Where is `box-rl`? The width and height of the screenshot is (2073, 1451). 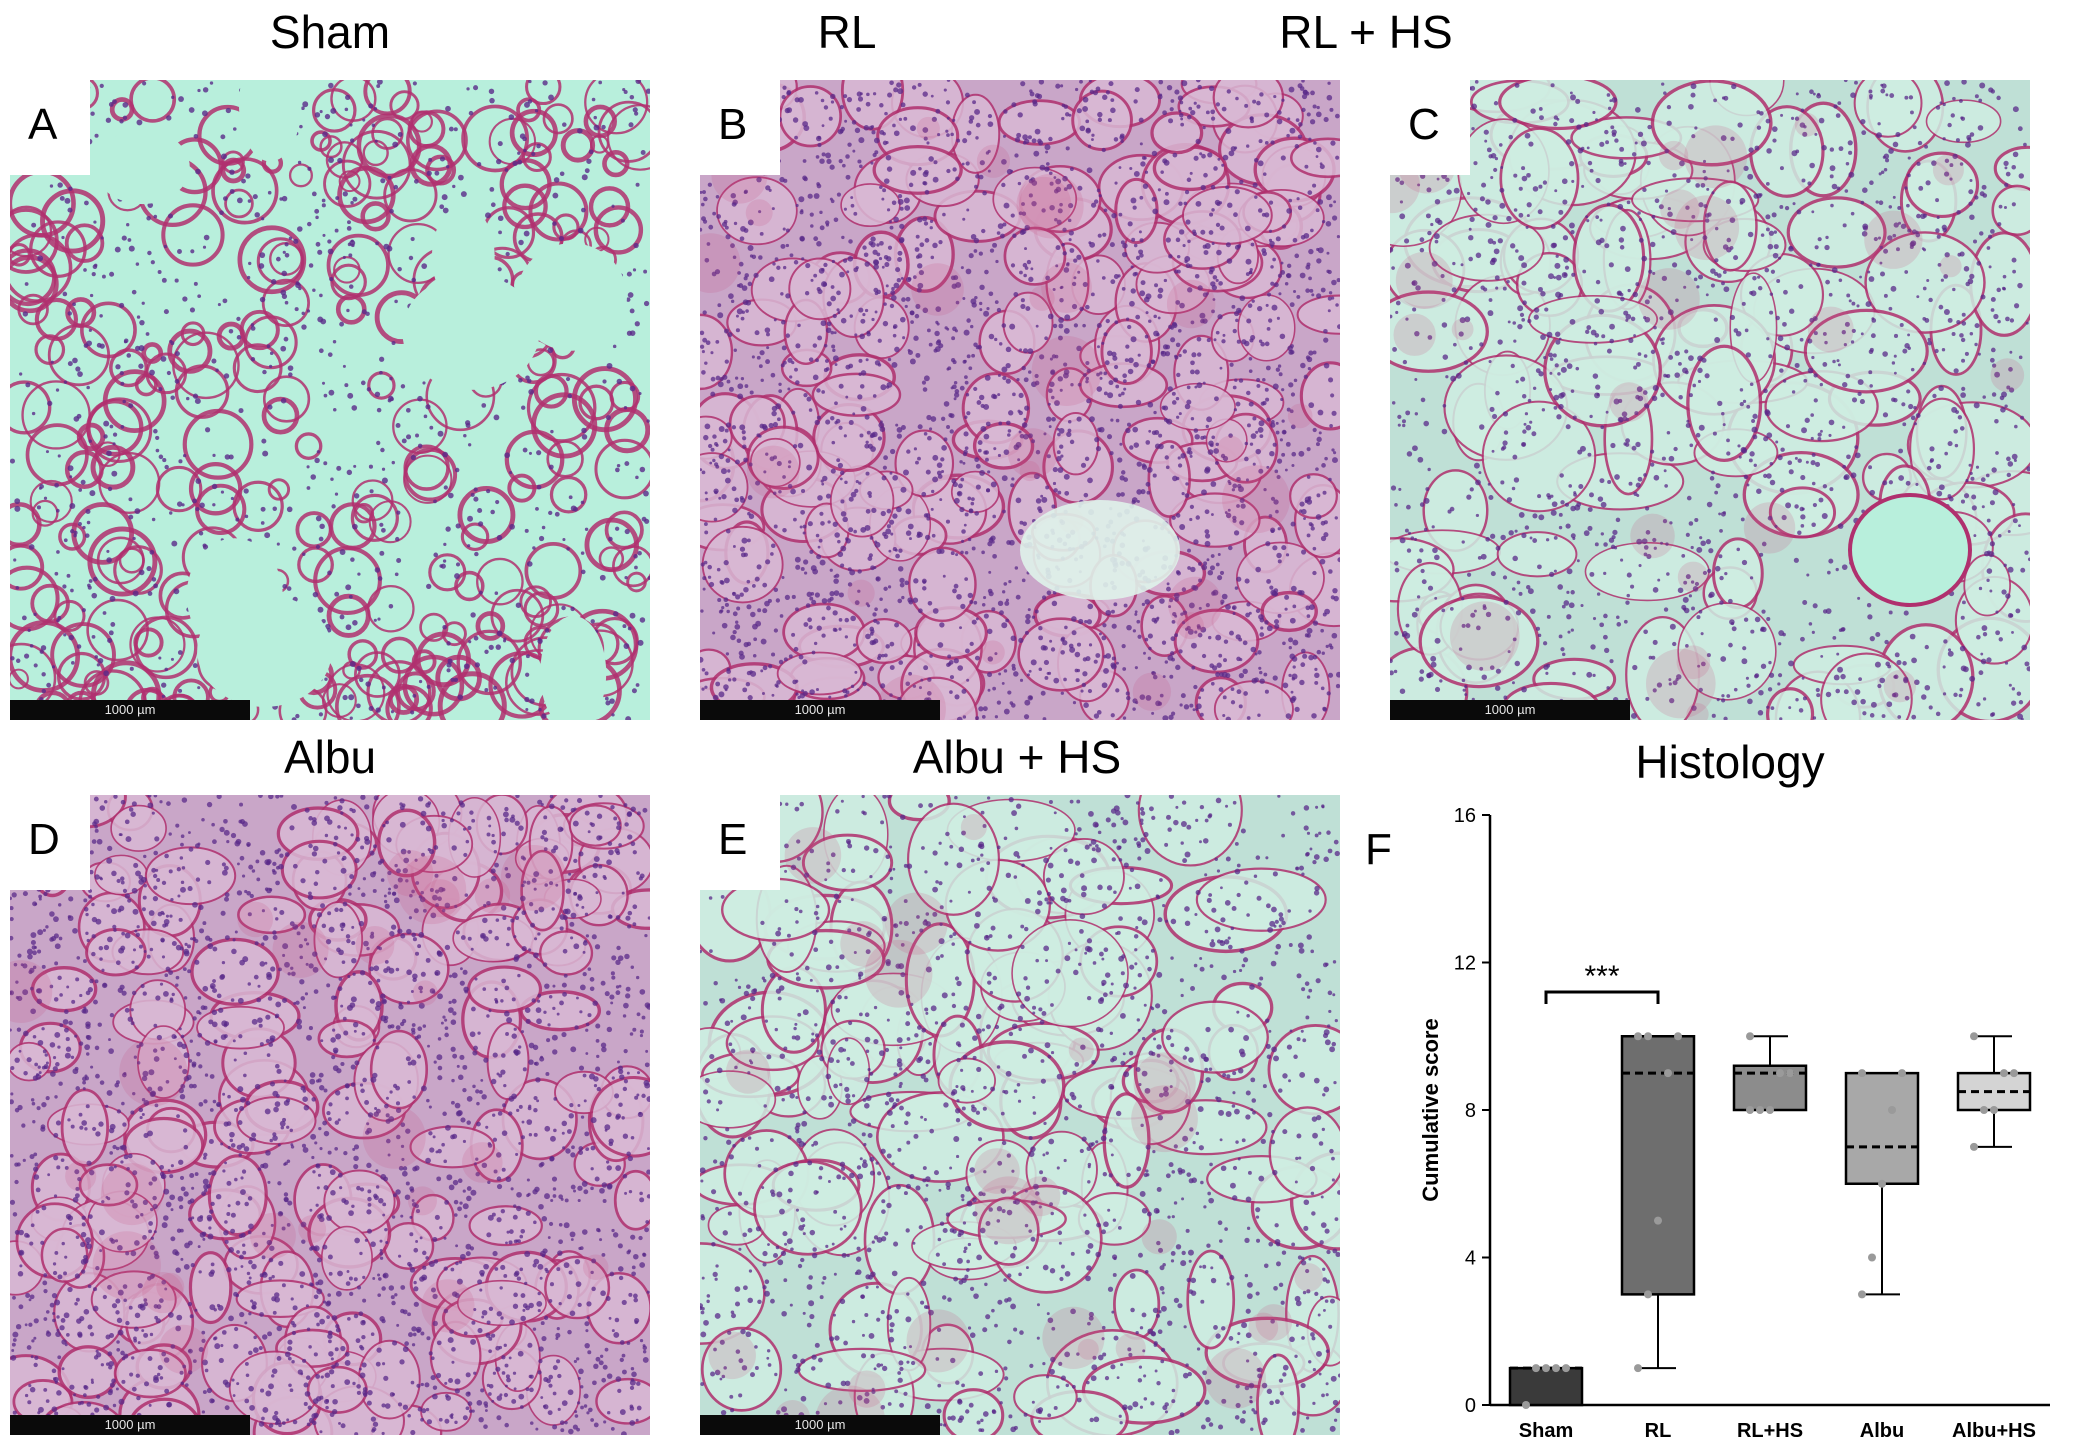
box-rl is located at coordinates (1658, 1202).